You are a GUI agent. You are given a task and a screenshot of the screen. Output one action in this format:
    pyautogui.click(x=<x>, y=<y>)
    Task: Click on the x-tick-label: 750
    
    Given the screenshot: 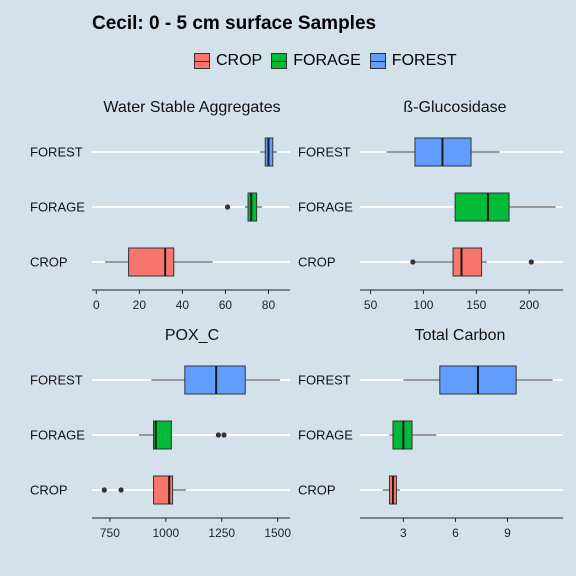 What is the action you would take?
    pyautogui.click(x=110, y=533)
    